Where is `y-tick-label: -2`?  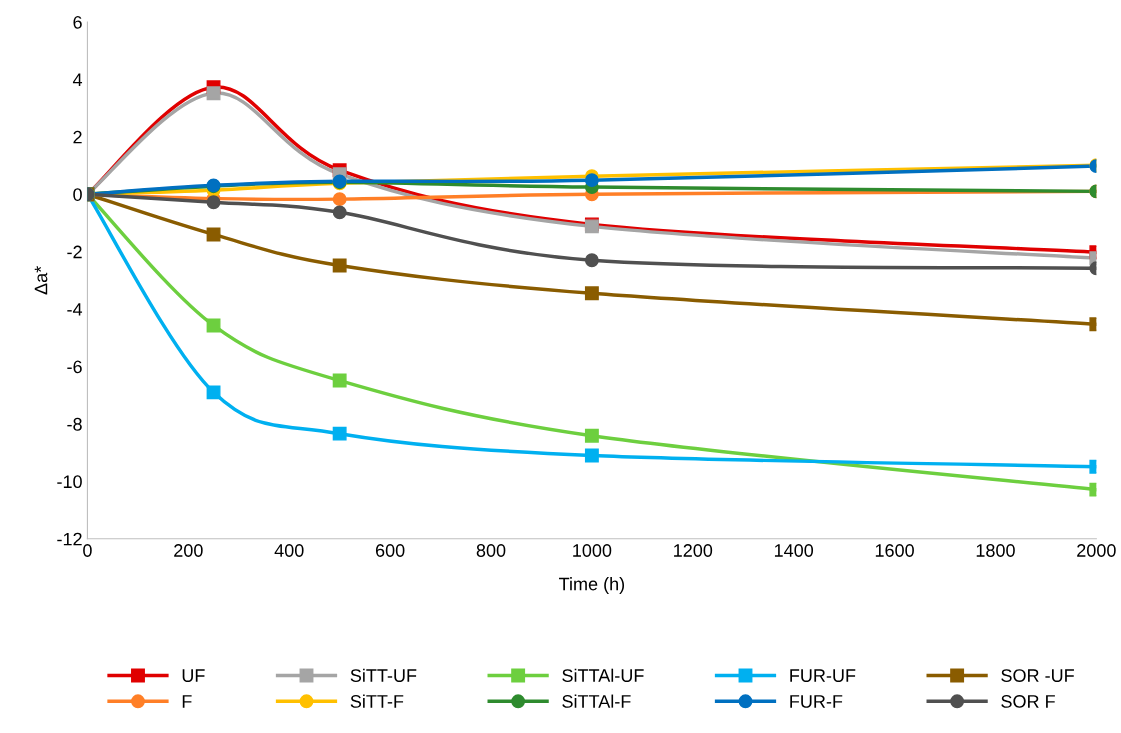 y-tick-label: -2 is located at coordinates (74, 252).